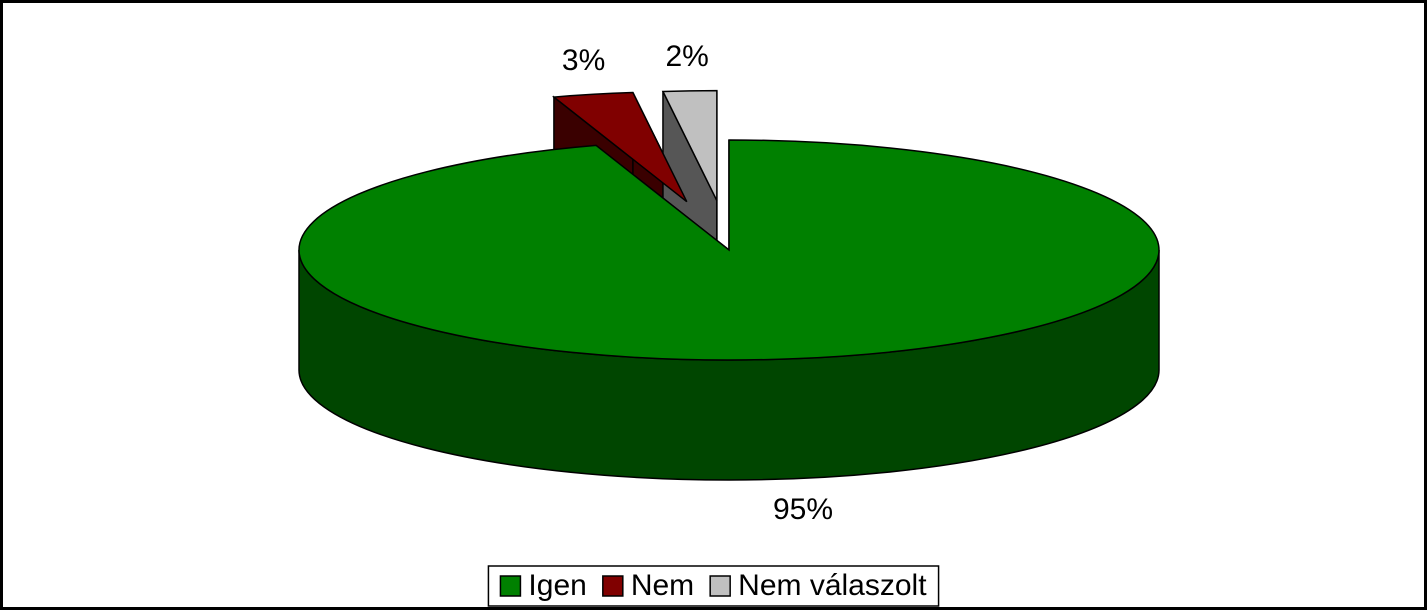  What do you see at coordinates (662, 585) in the screenshot?
I see `legend-label: Nem` at bounding box center [662, 585].